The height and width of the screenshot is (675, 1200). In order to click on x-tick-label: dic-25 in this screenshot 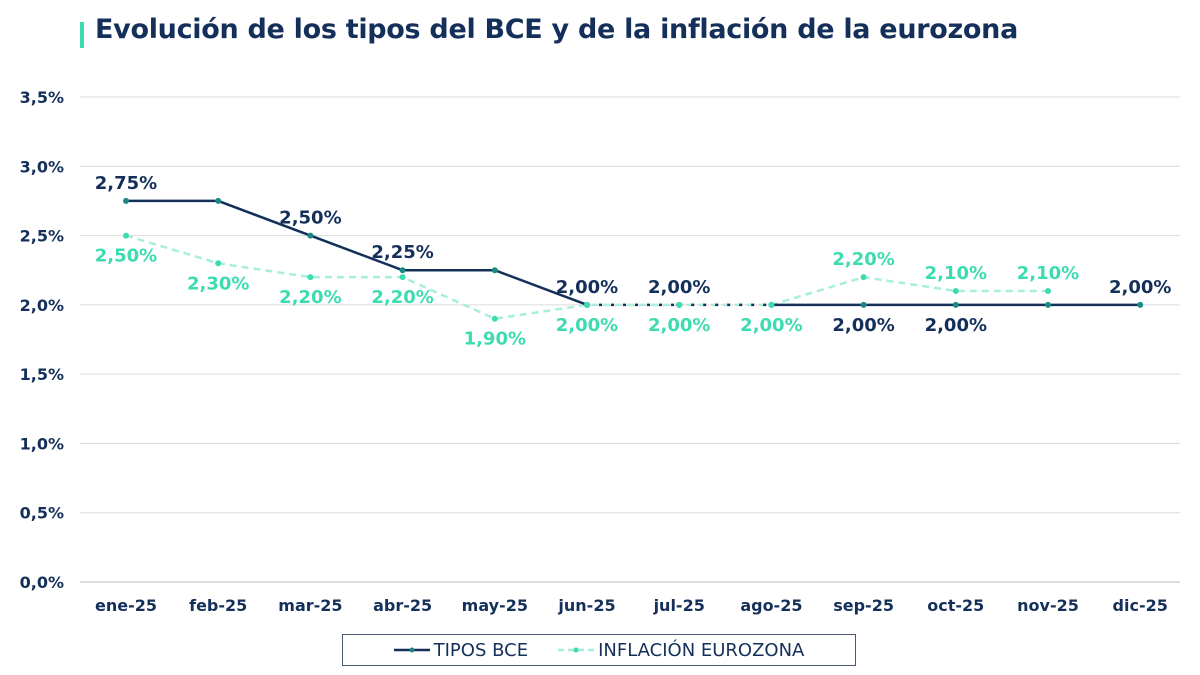, I will do `click(1140, 605)`.